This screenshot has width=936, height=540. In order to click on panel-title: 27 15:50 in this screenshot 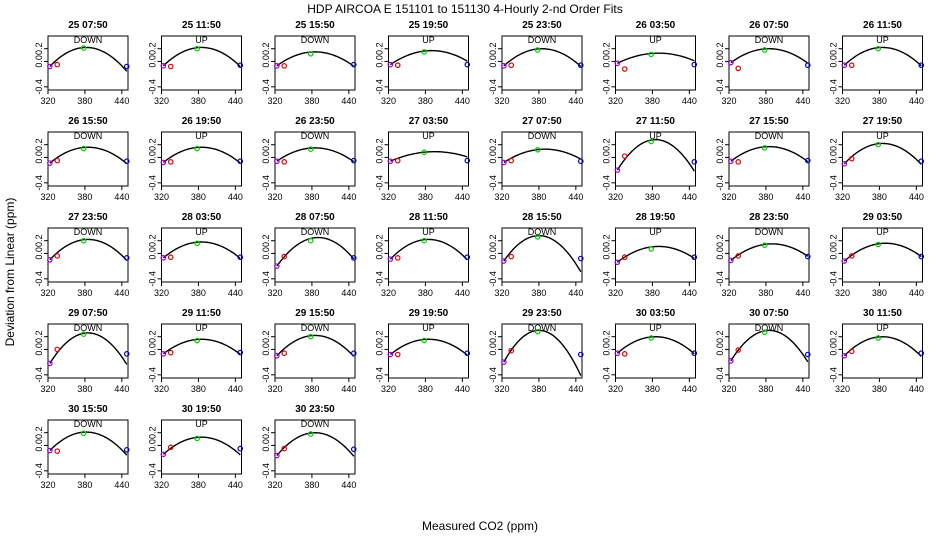, I will do `click(769, 121)`.